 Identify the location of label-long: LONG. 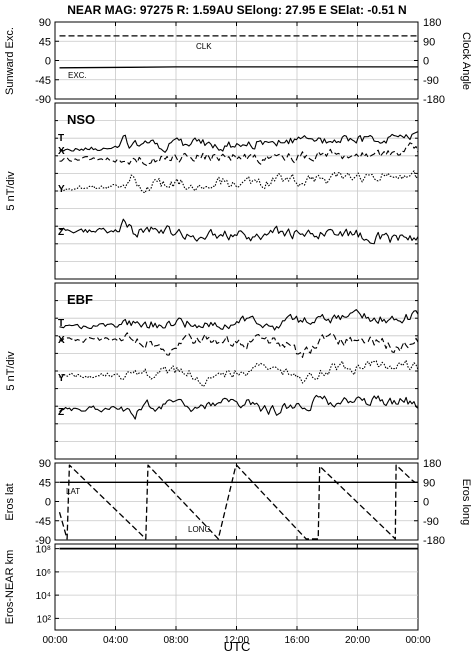
(199, 529).